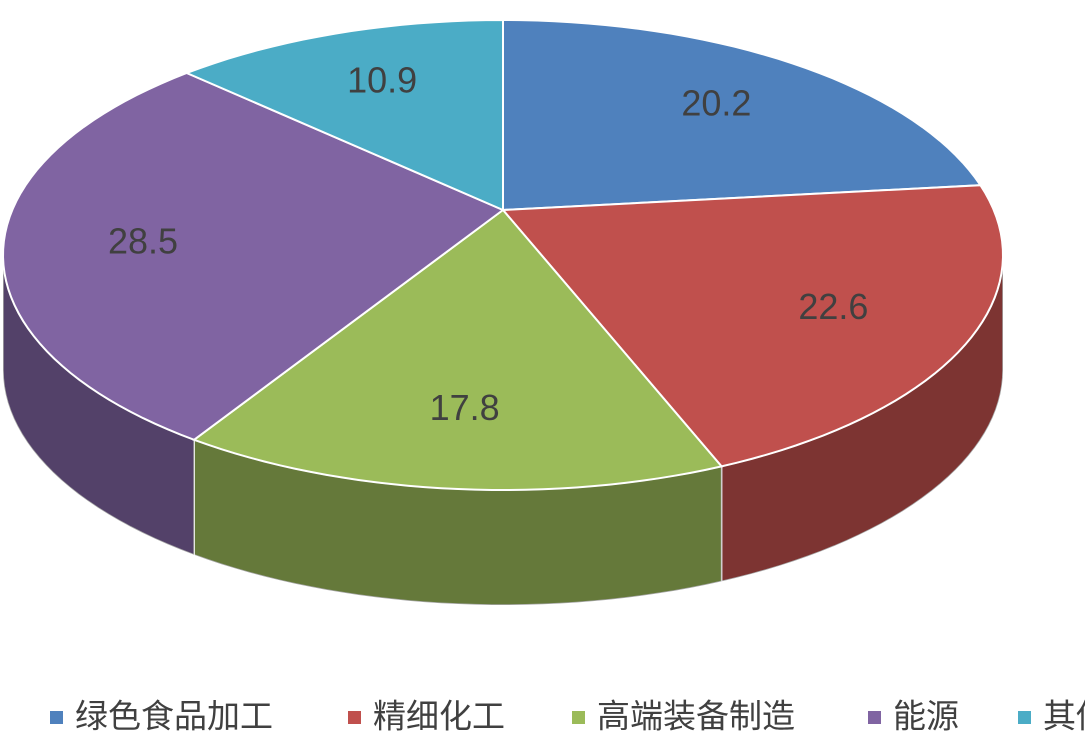 The image size is (1085, 752). I want to click on legend-label: 精细化工, so click(439, 716).